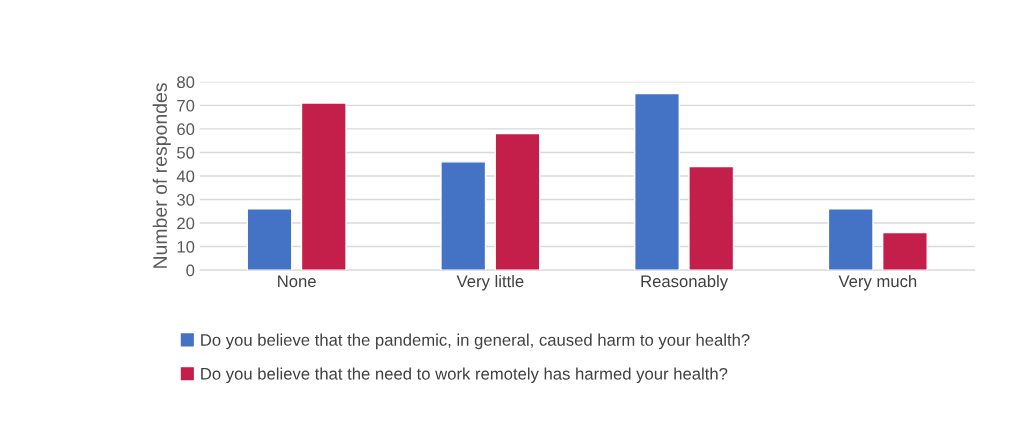  I want to click on y-axis-title: Number of respondes, so click(161, 175).